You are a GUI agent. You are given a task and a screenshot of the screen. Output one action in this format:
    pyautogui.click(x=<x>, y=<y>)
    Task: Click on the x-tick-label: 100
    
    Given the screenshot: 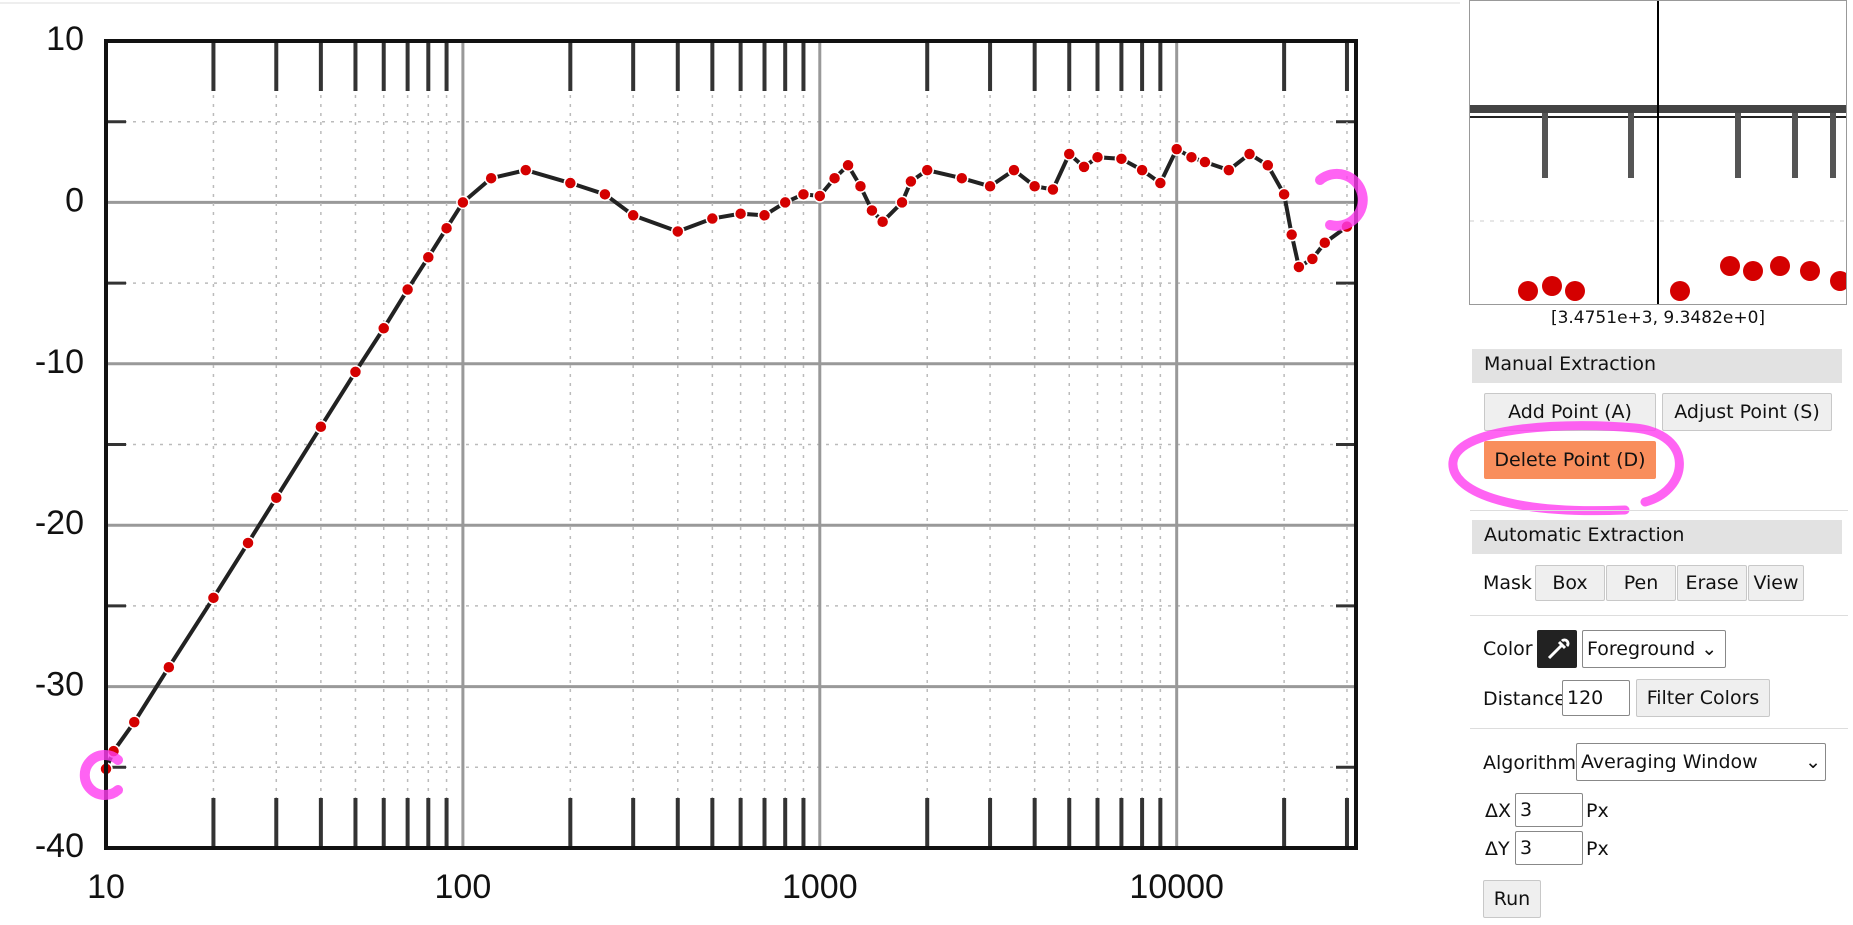 What is the action you would take?
    pyautogui.click(x=463, y=887)
    